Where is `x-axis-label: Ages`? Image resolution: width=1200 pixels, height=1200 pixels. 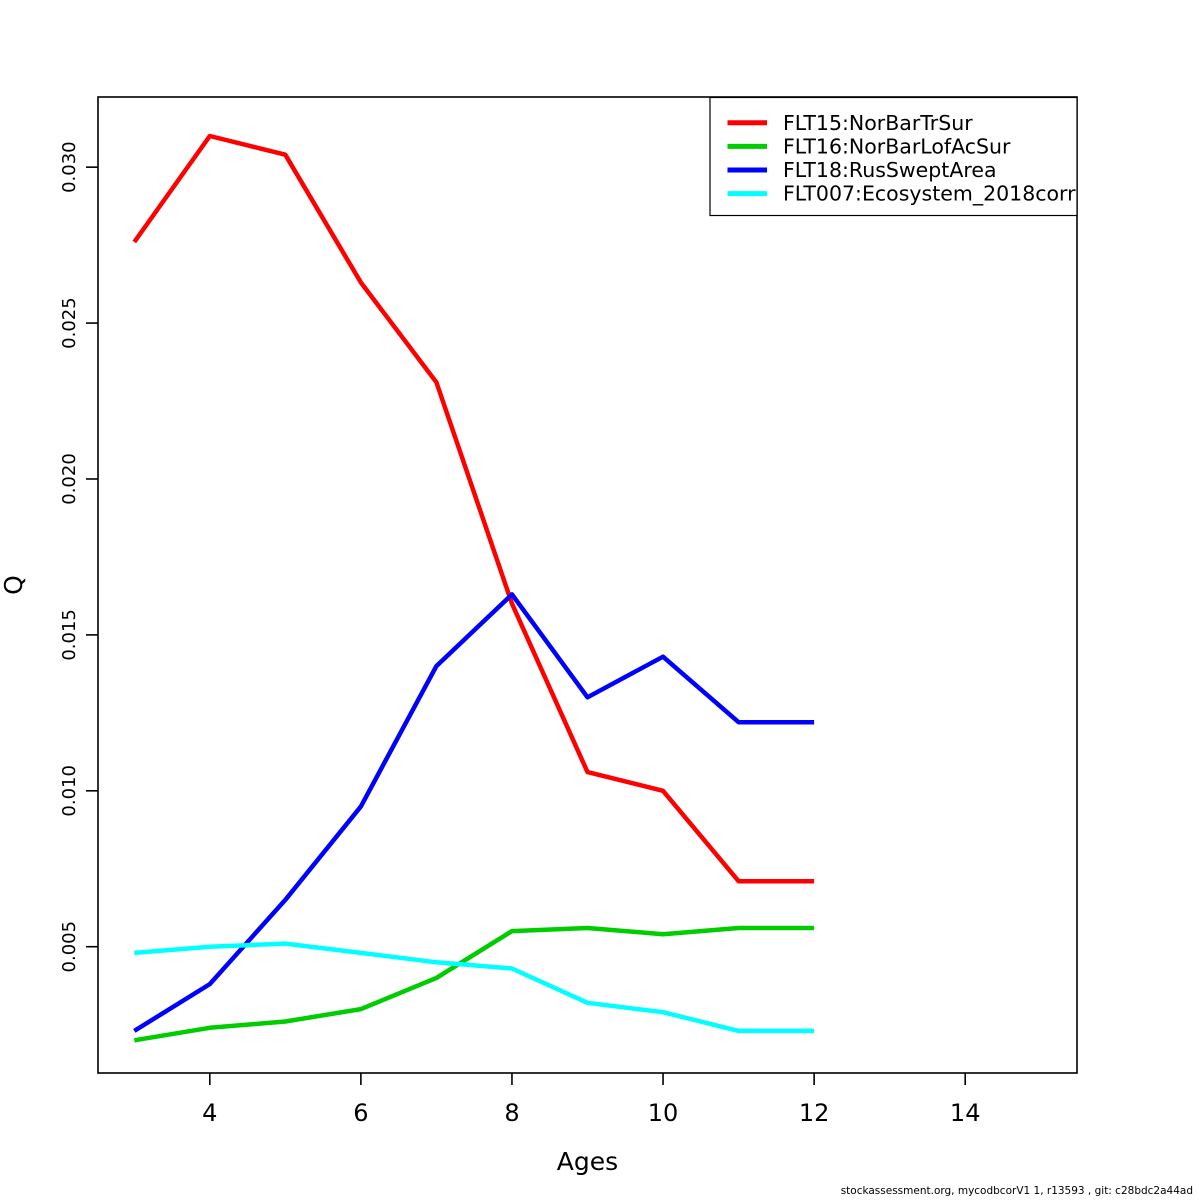 x-axis-label: Ages is located at coordinates (587, 1161).